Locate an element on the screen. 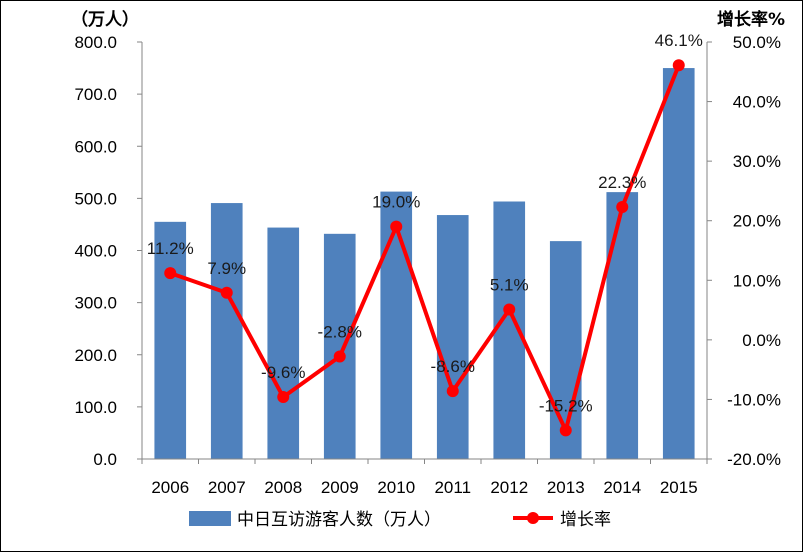 Image resolution: width=803 pixels, height=552 pixels. legend: 中日互访游客人数（万人） 增长率 is located at coordinates (400, 520).